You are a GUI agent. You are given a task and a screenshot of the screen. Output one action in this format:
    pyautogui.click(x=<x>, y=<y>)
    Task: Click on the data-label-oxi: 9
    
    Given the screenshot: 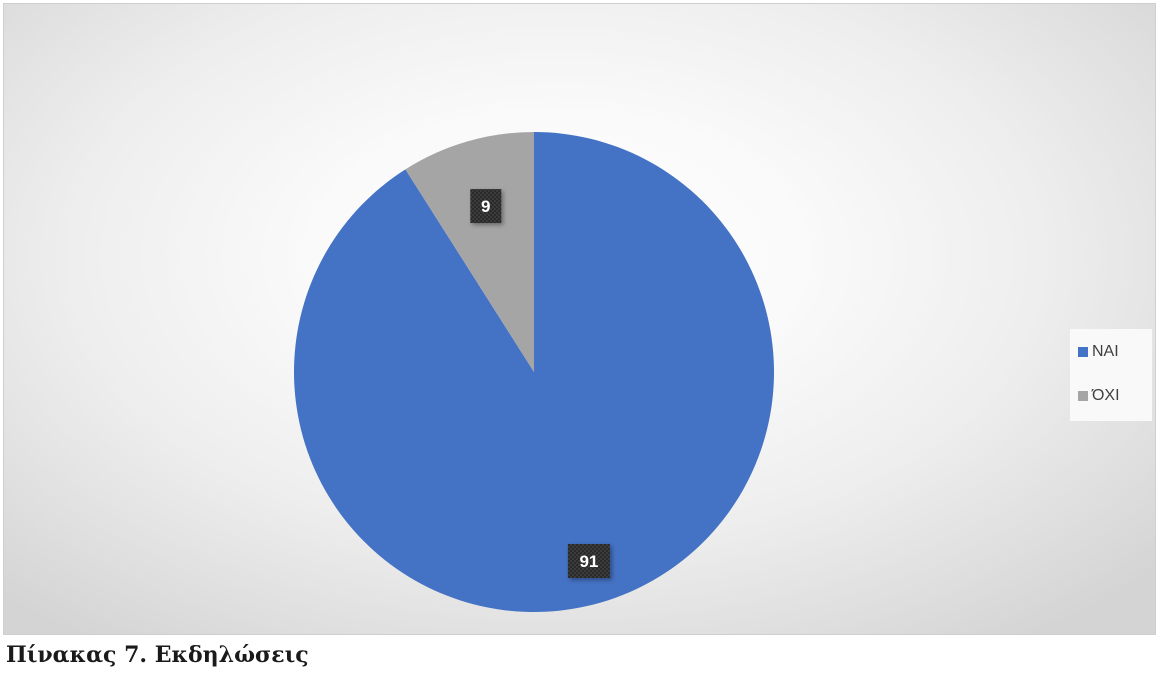 What is the action you would take?
    pyautogui.click(x=486, y=206)
    